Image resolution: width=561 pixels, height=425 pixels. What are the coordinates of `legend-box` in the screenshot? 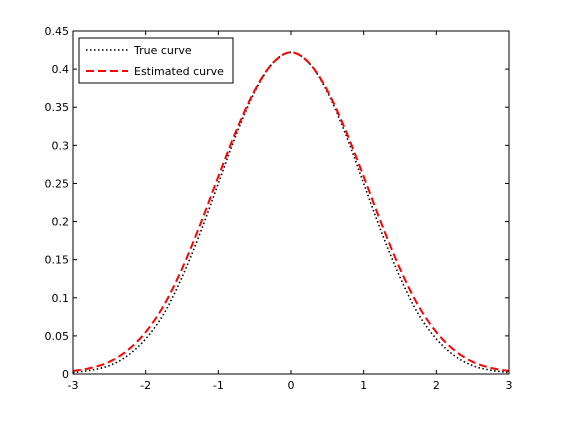 It's located at (156, 60).